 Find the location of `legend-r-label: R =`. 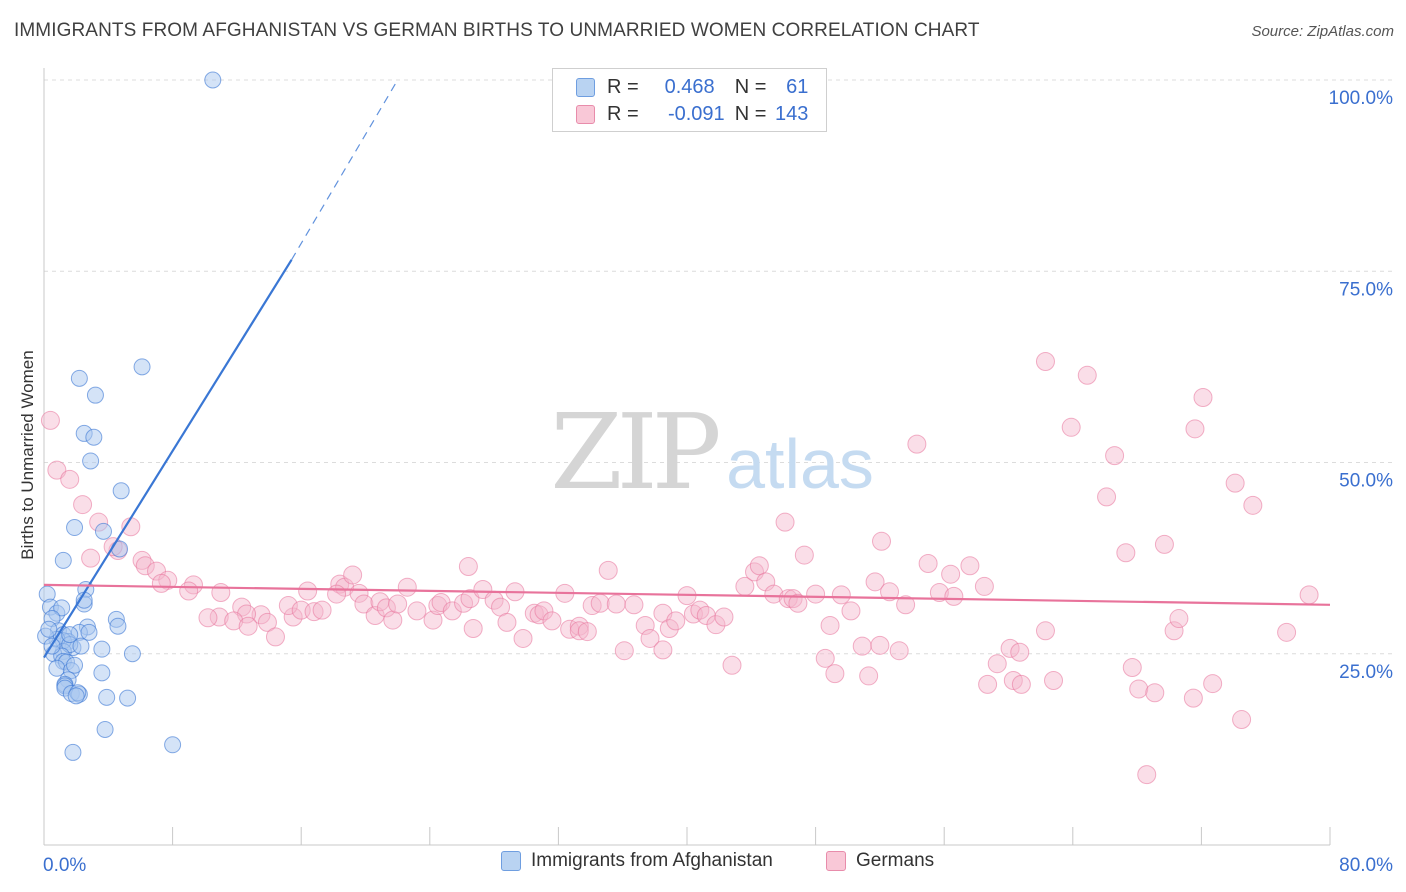

legend-r-label: R = is located at coordinates (623, 113).